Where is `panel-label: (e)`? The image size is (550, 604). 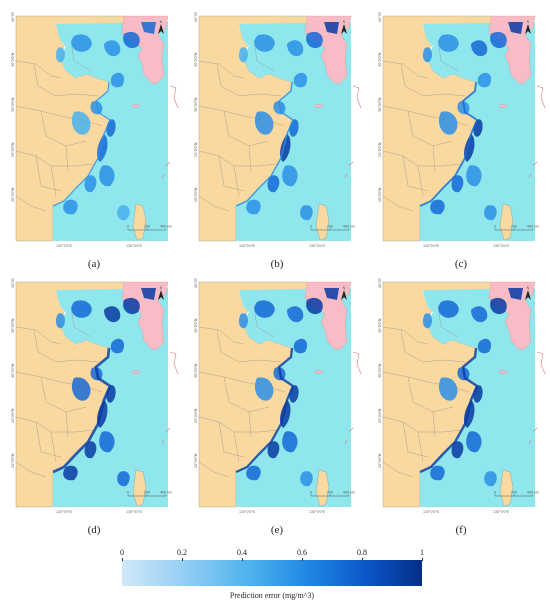
panel-label: (e) is located at coordinates (277, 530).